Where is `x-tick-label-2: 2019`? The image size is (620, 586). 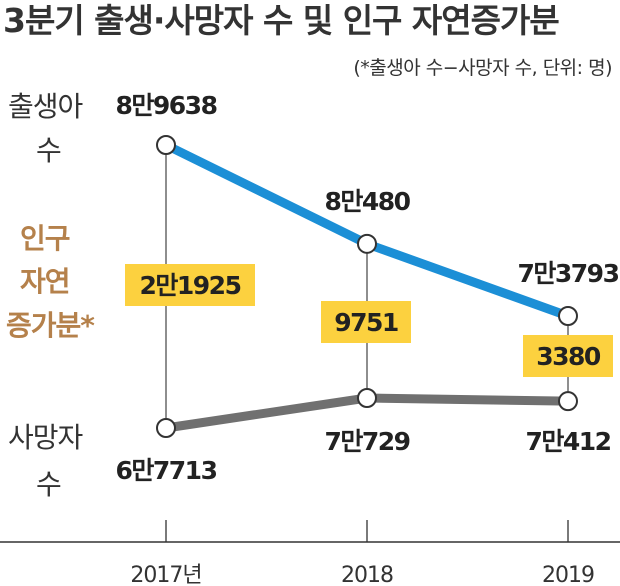
x-tick-label-2: 2019 is located at coordinates (568, 574).